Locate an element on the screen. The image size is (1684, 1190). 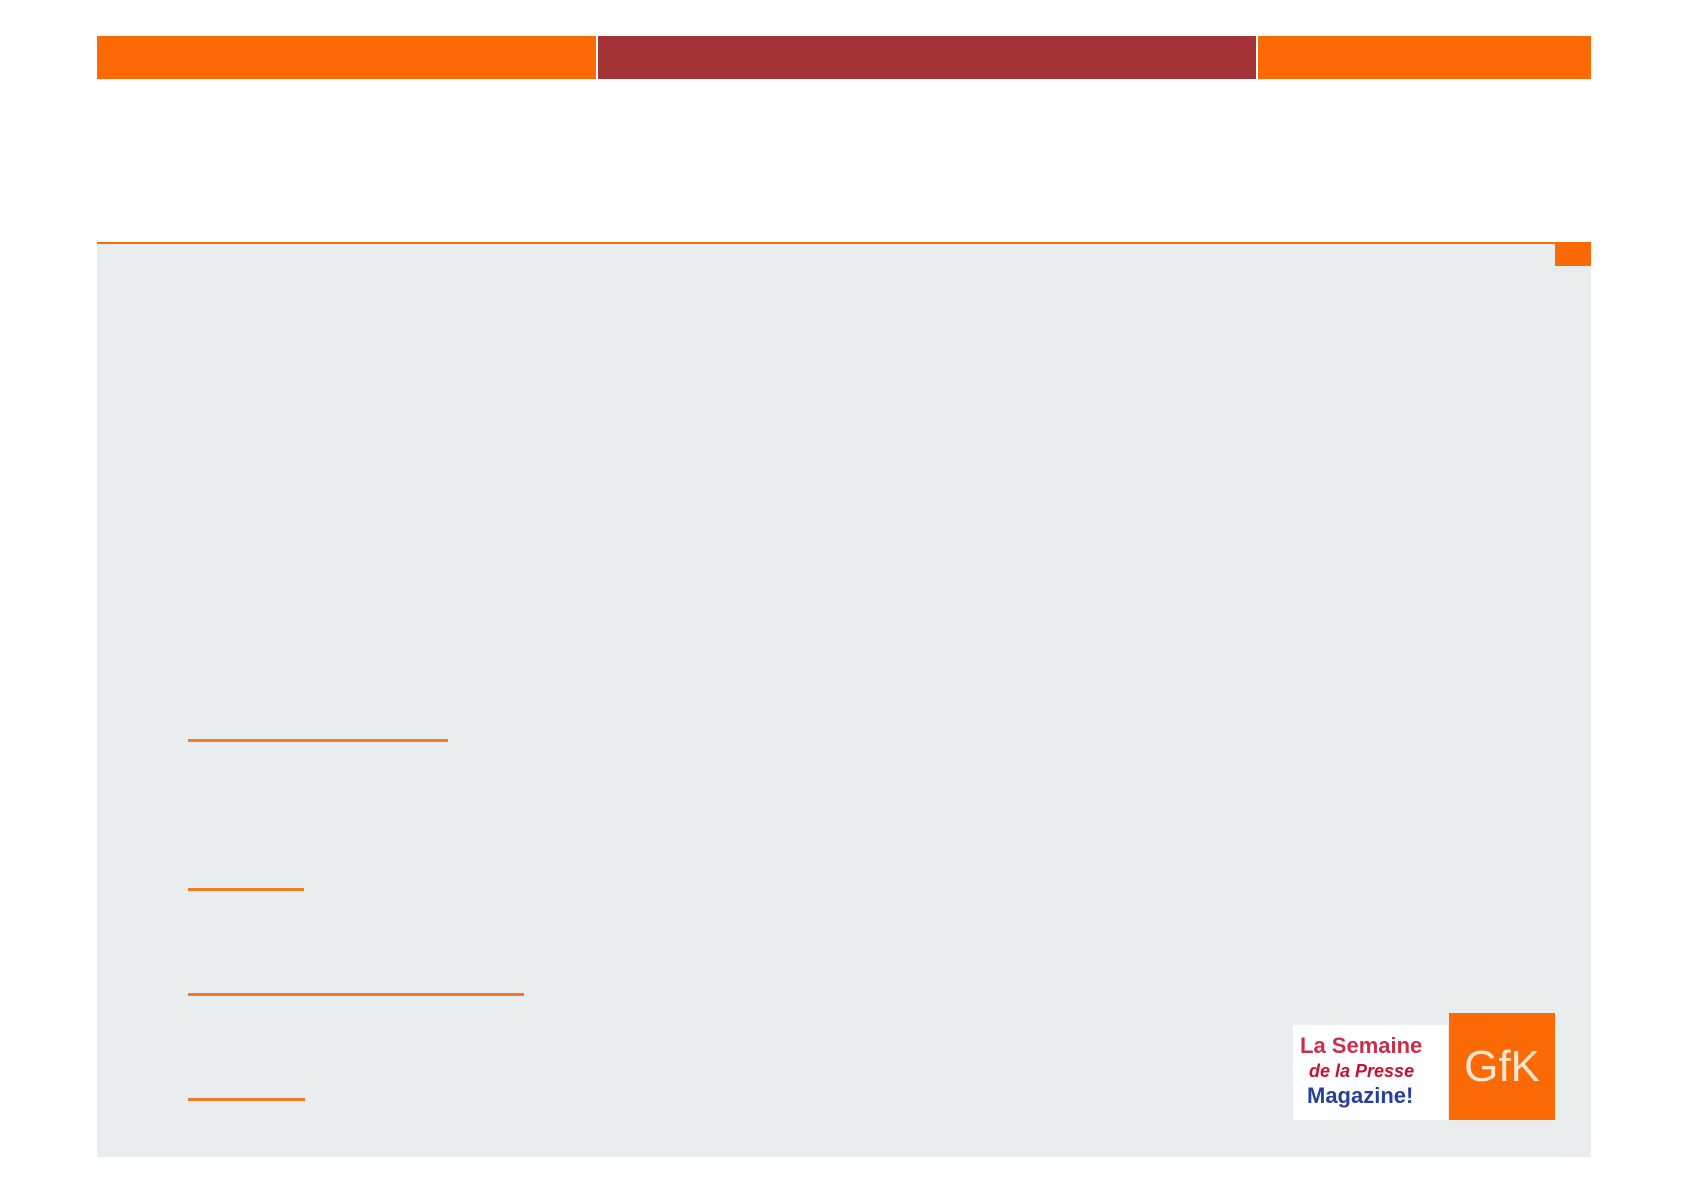
header-bar-center is located at coordinates (927, 57).